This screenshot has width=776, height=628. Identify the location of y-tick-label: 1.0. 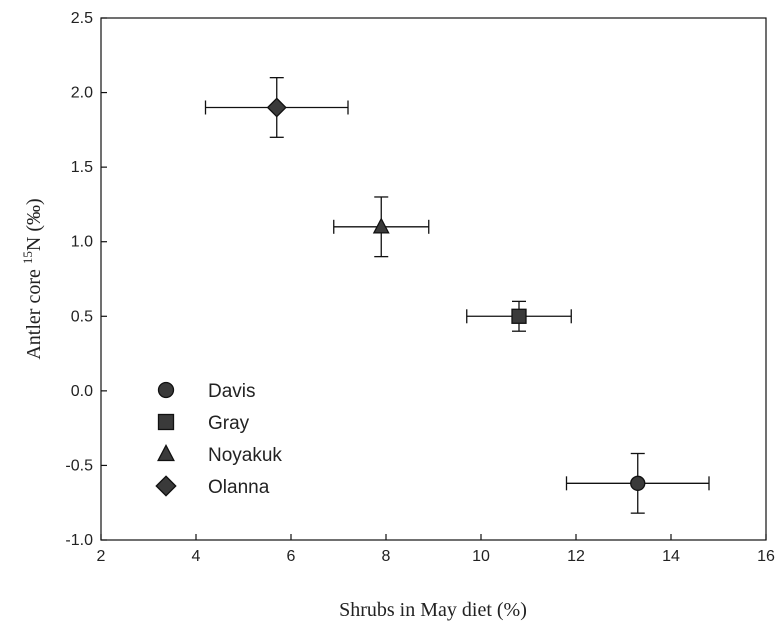
(82, 242).